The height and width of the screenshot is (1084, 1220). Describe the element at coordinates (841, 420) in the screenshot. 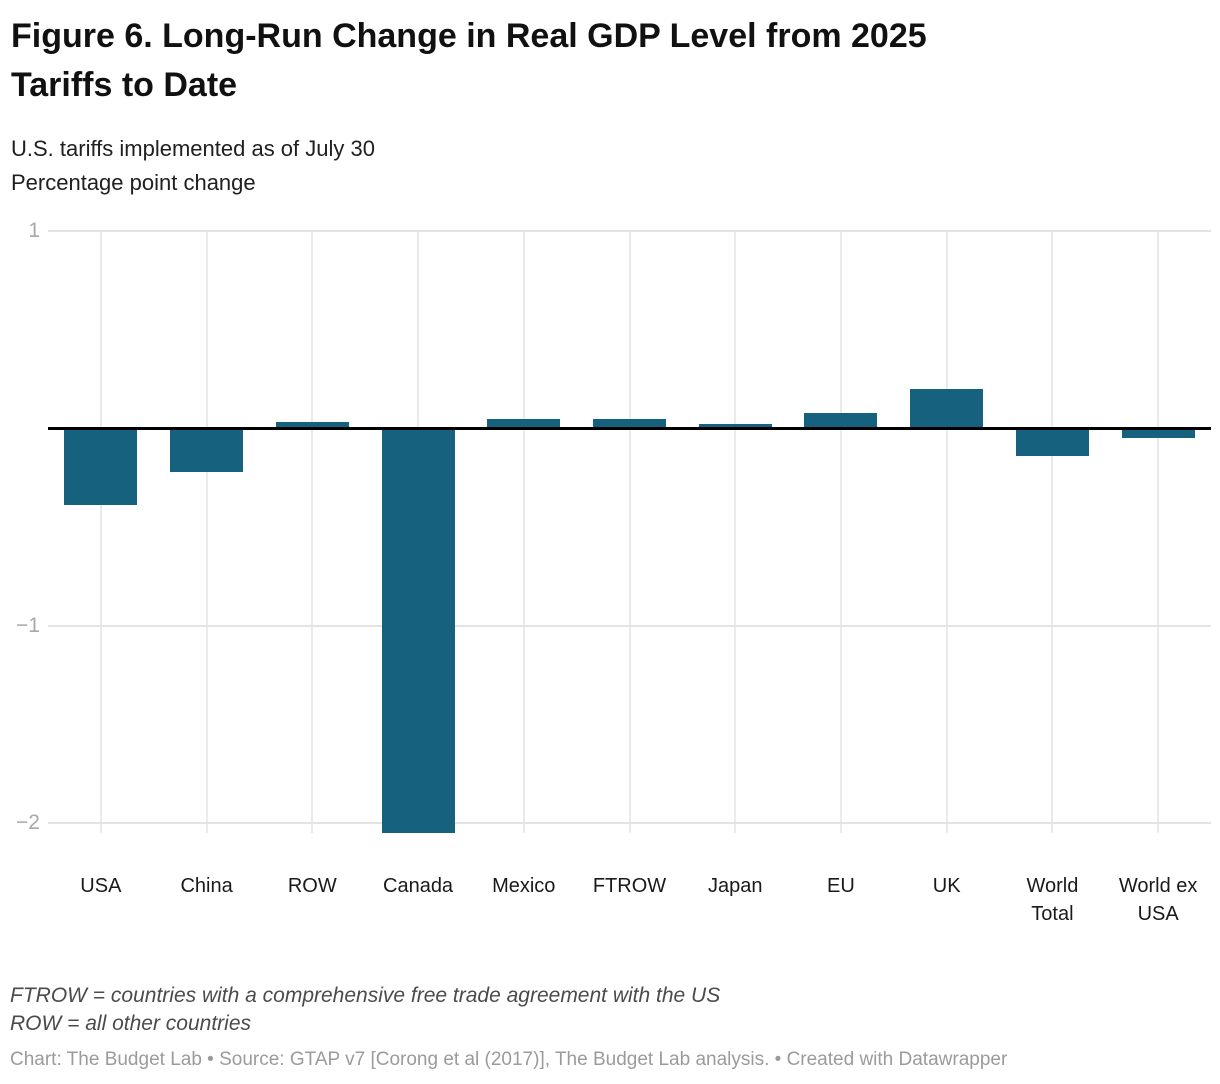

I see `bar-eu` at that location.